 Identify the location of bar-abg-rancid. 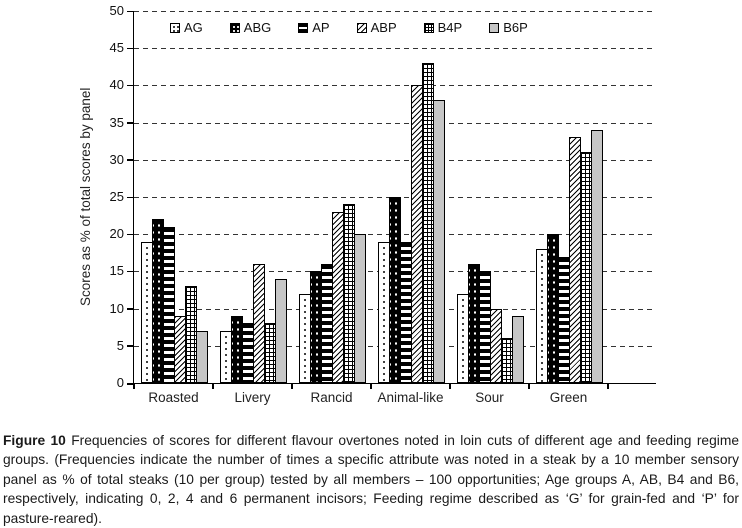
(316, 327).